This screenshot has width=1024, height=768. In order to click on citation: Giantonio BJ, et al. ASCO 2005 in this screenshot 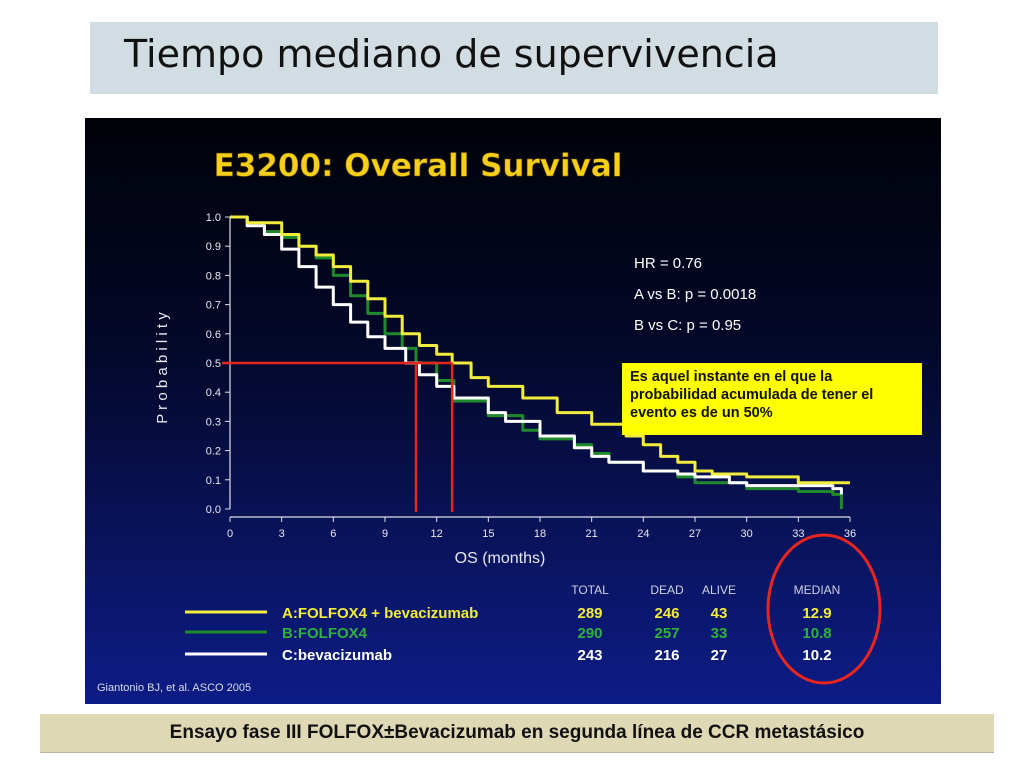, I will do `click(174, 688)`.